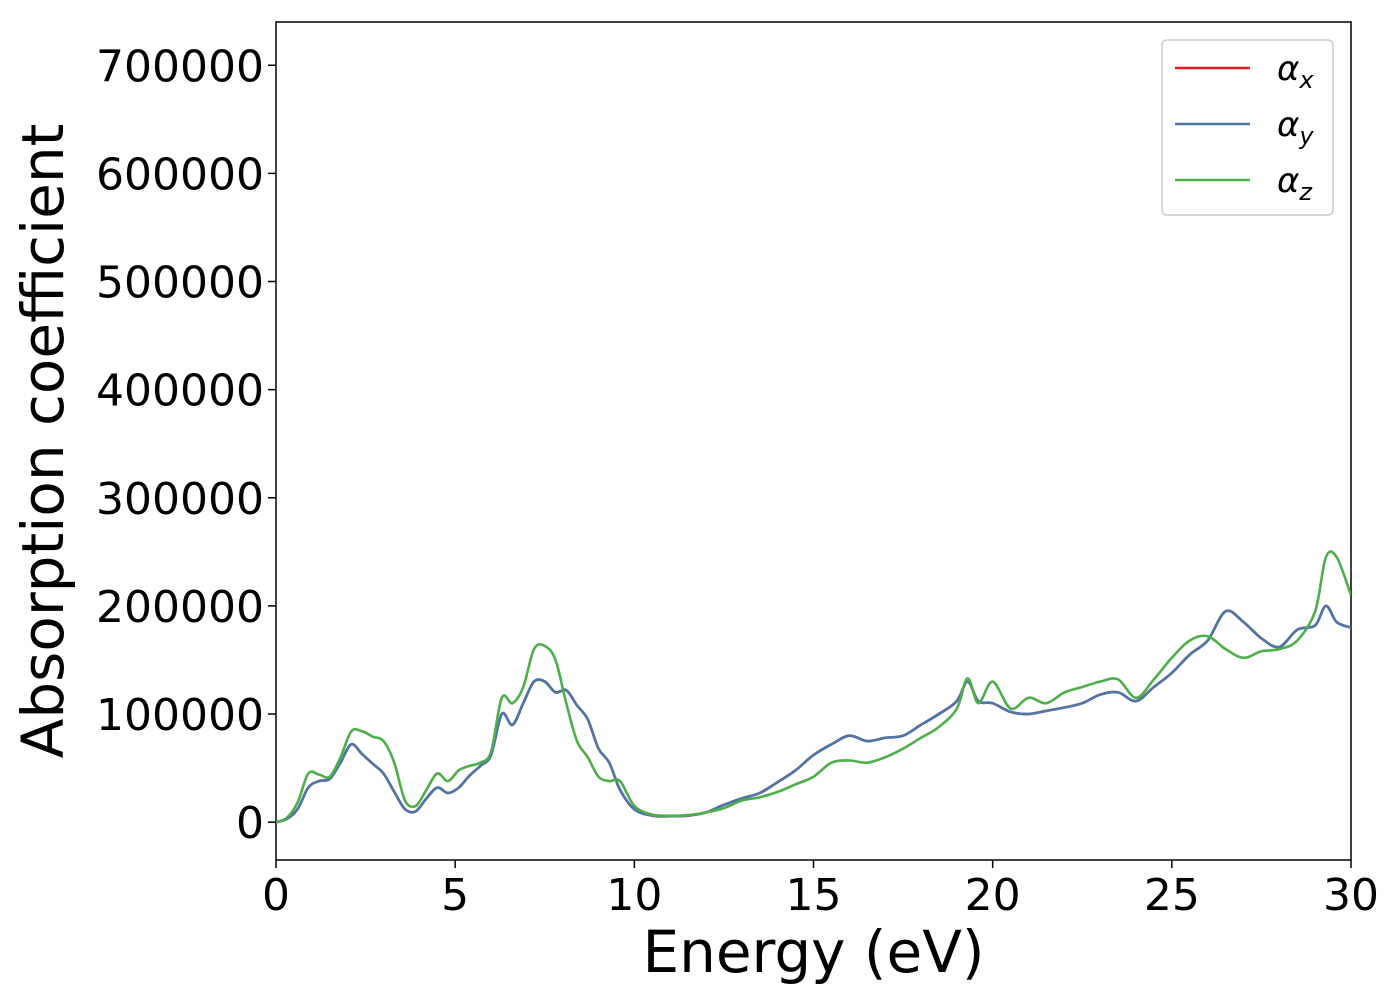 Image resolution: width=1400 pixels, height=1000 pixels. Describe the element at coordinates (813, 952) in the screenshot. I see `x-axis-title: Energy (eV)` at that location.